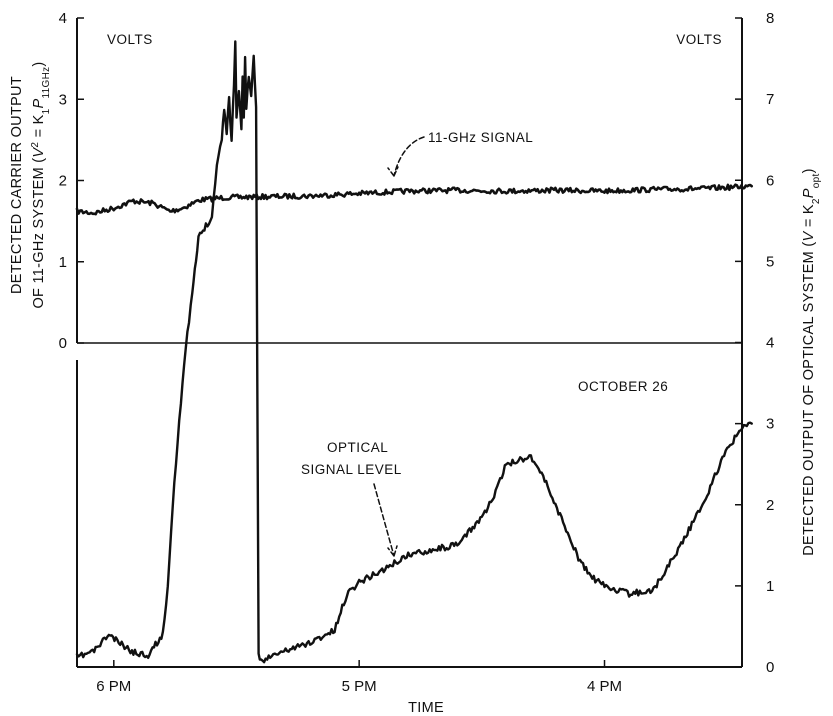 The height and width of the screenshot is (716, 833). Describe the element at coordinates (130, 39) in the screenshot. I see `left-unit-label: VOLTS` at that location.